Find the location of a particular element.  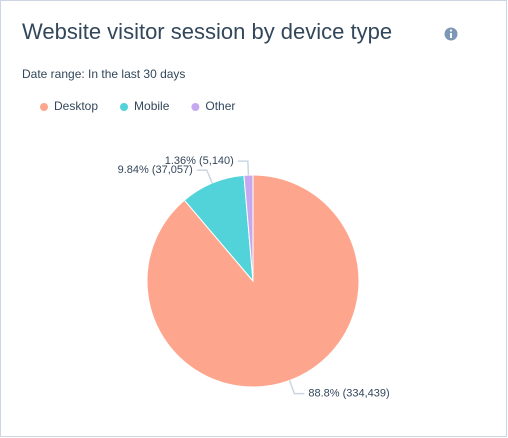

data-label: 1.36% (5,140) is located at coordinates (199, 161).